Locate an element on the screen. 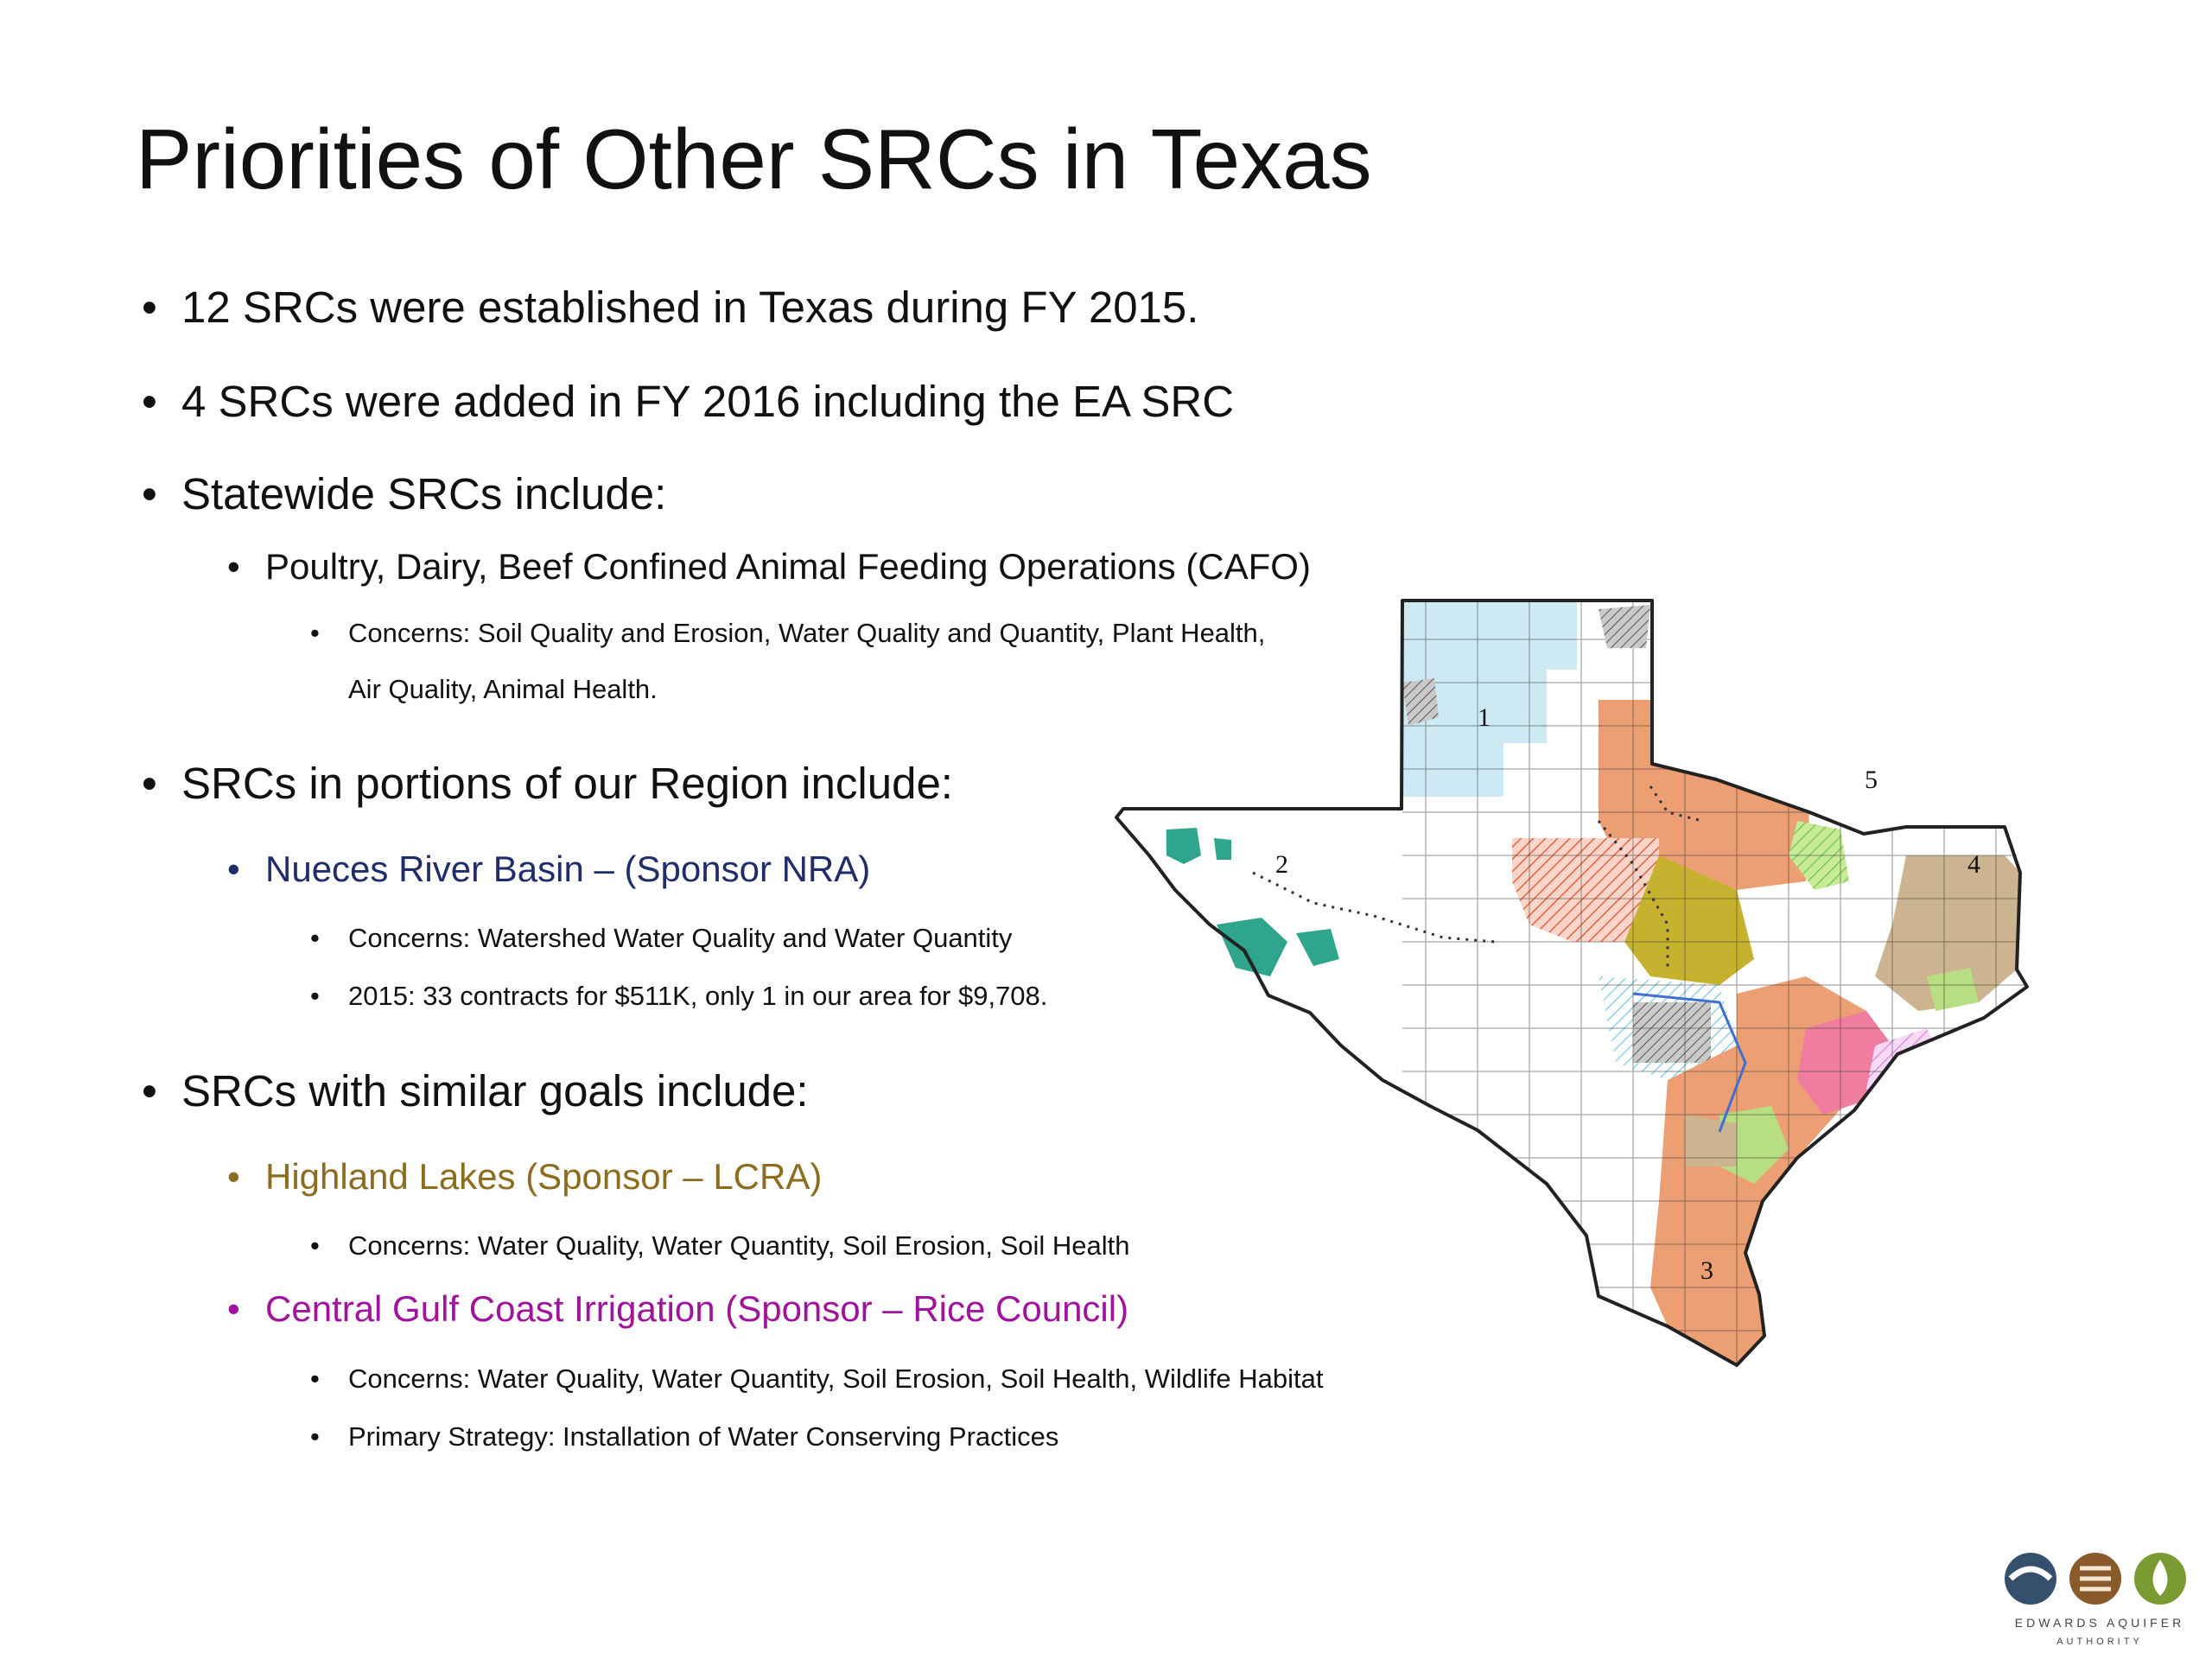 The width and height of the screenshot is (2212, 1659). logo-wave-icon is located at coordinates (2030, 1573).